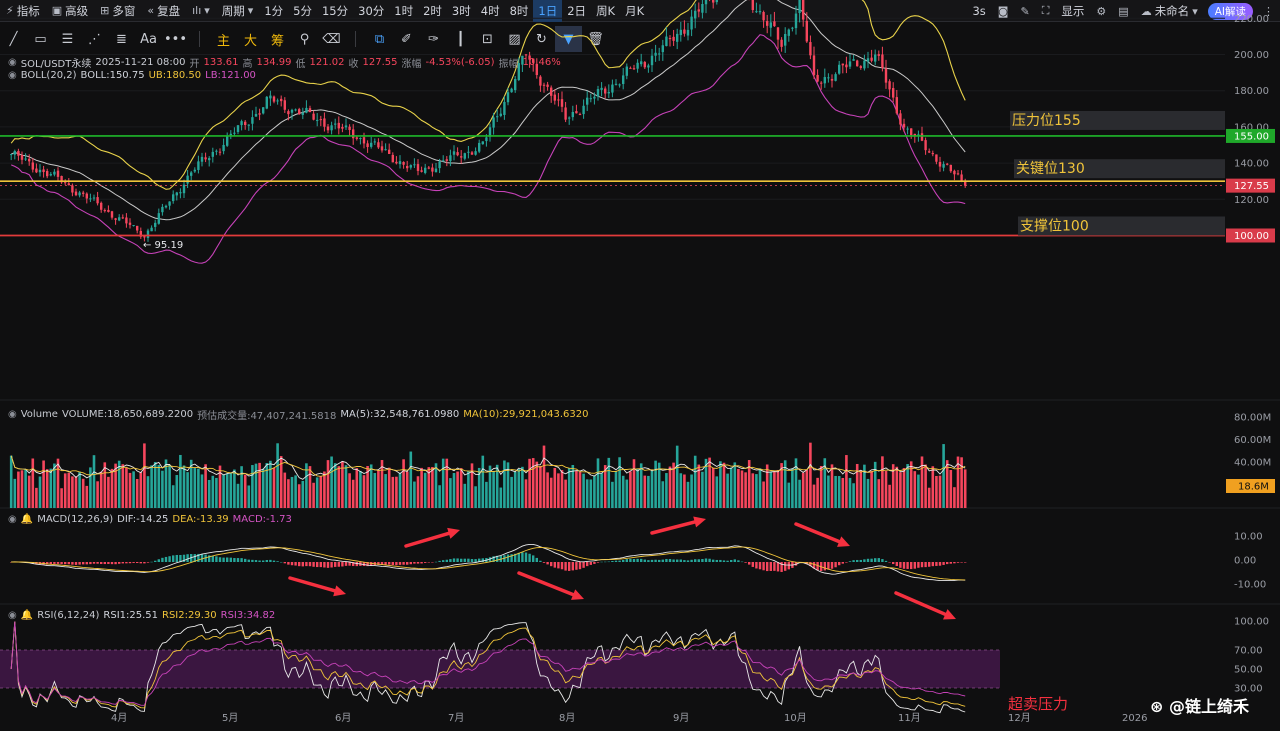 The image size is (1280, 731). Describe the element at coordinates (40, 39) in the screenshot. I see `rectangle-tool: ▭` at that location.